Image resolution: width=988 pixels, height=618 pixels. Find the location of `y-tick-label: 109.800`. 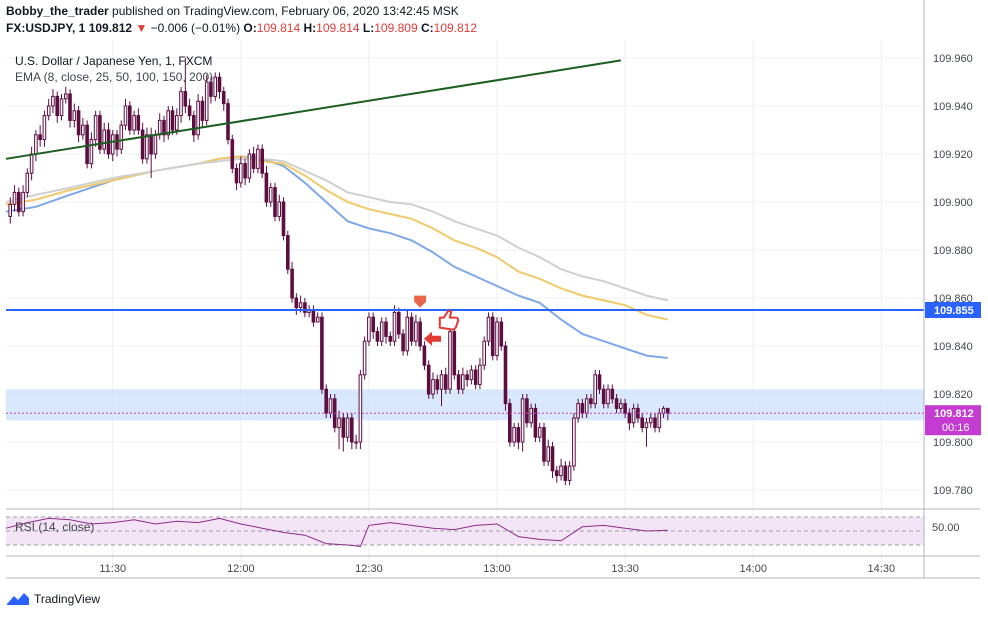

y-tick-label: 109.800 is located at coordinates (953, 443).